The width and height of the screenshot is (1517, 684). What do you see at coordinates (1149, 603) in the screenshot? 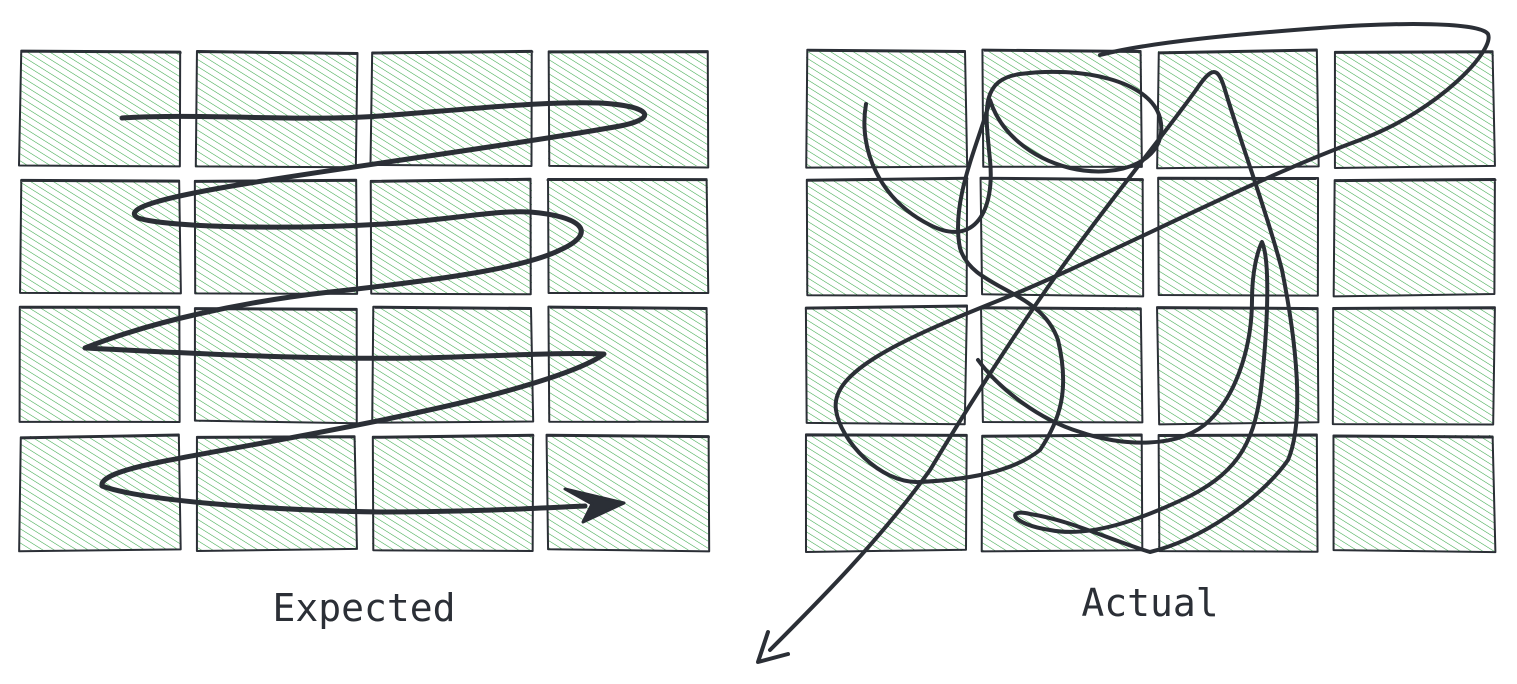
I see `actual-caption: Actual` at bounding box center [1149, 603].